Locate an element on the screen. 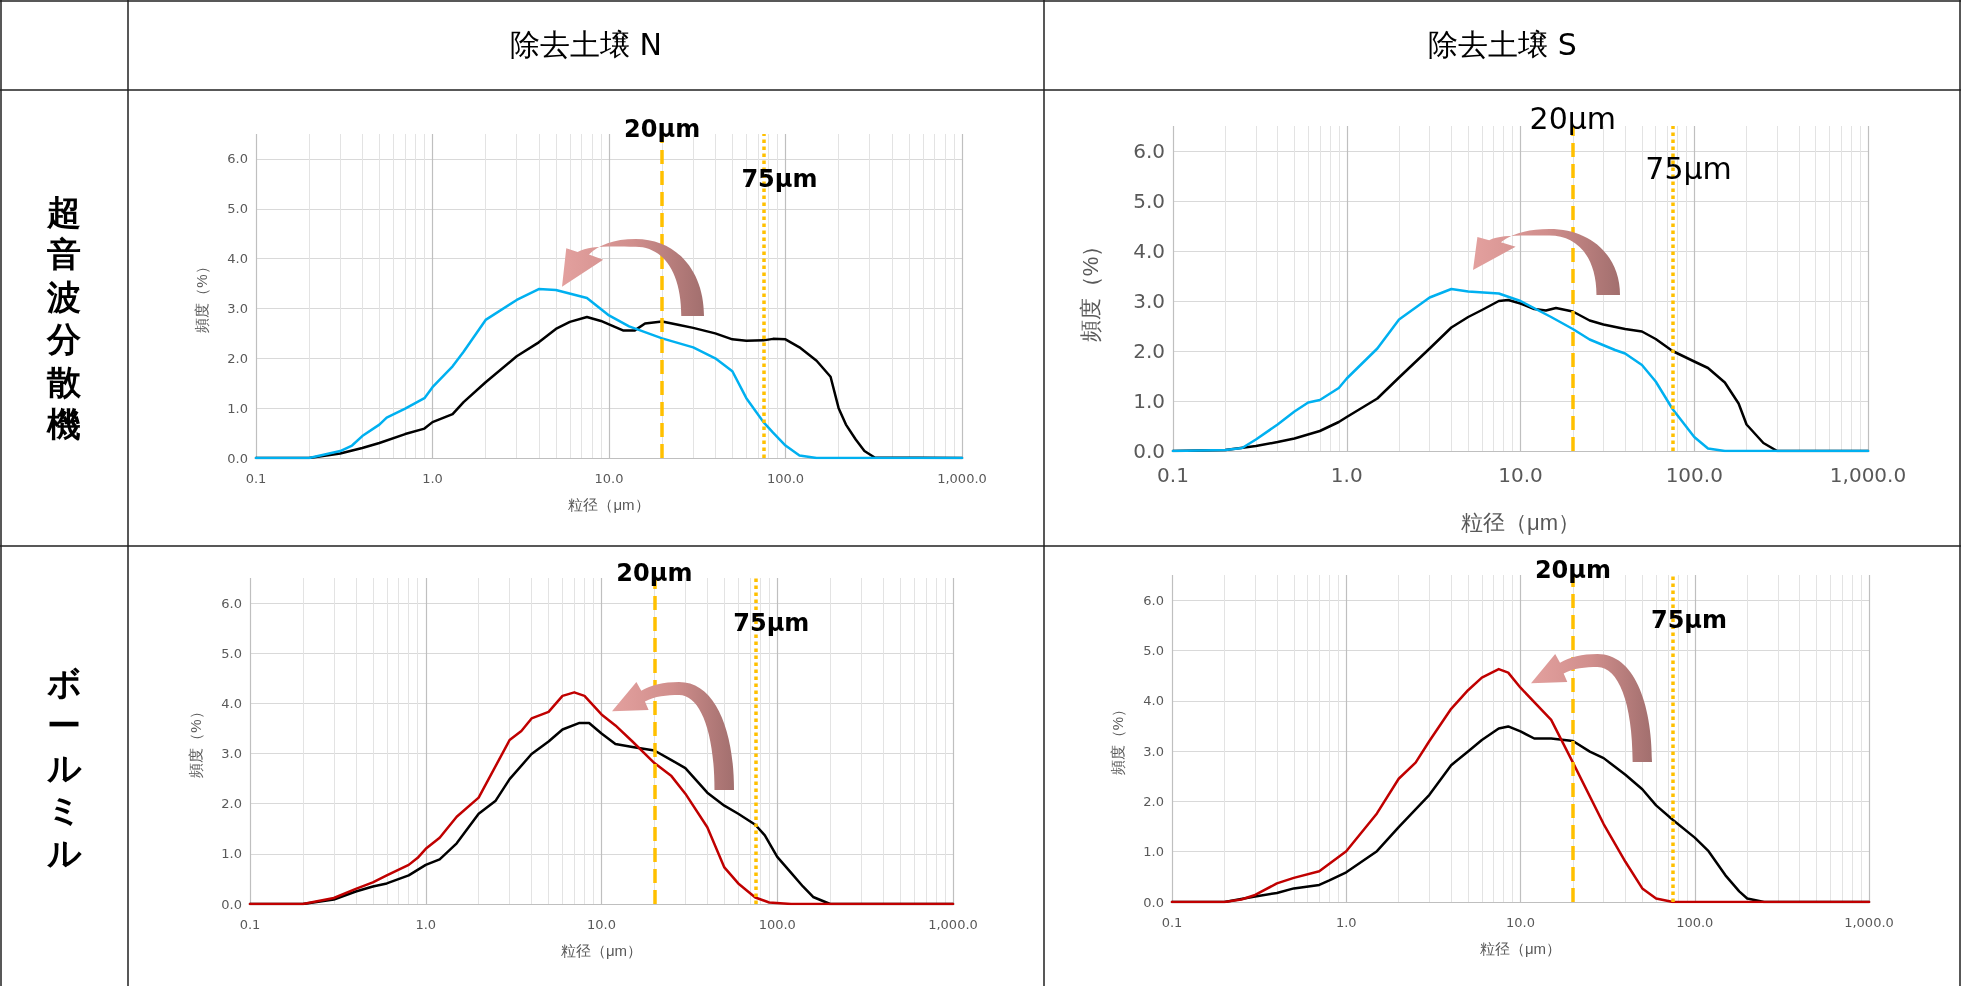  text: ボールミル is located at coordinates (64, 768).